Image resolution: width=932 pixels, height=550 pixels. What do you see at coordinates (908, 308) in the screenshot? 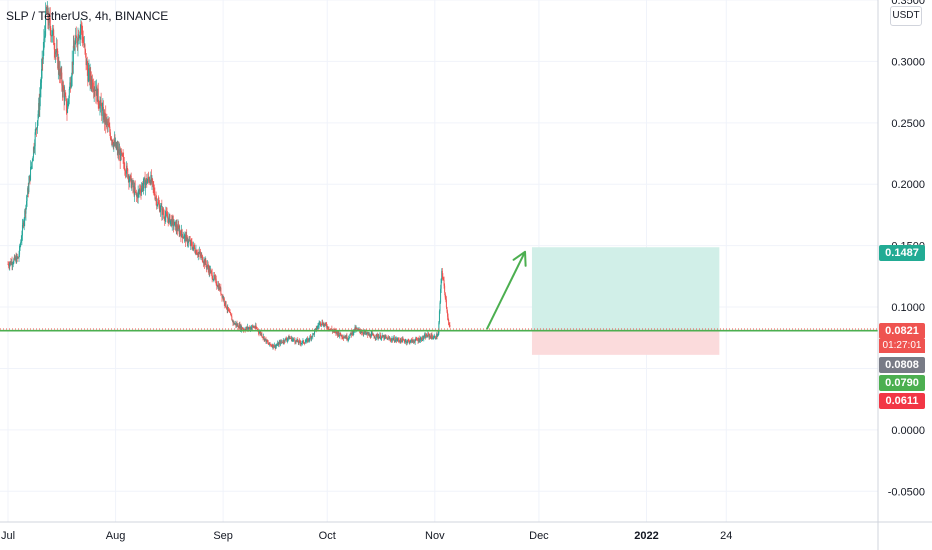
I see `y-tick-label: 0.1000` at bounding box center [908, 308].